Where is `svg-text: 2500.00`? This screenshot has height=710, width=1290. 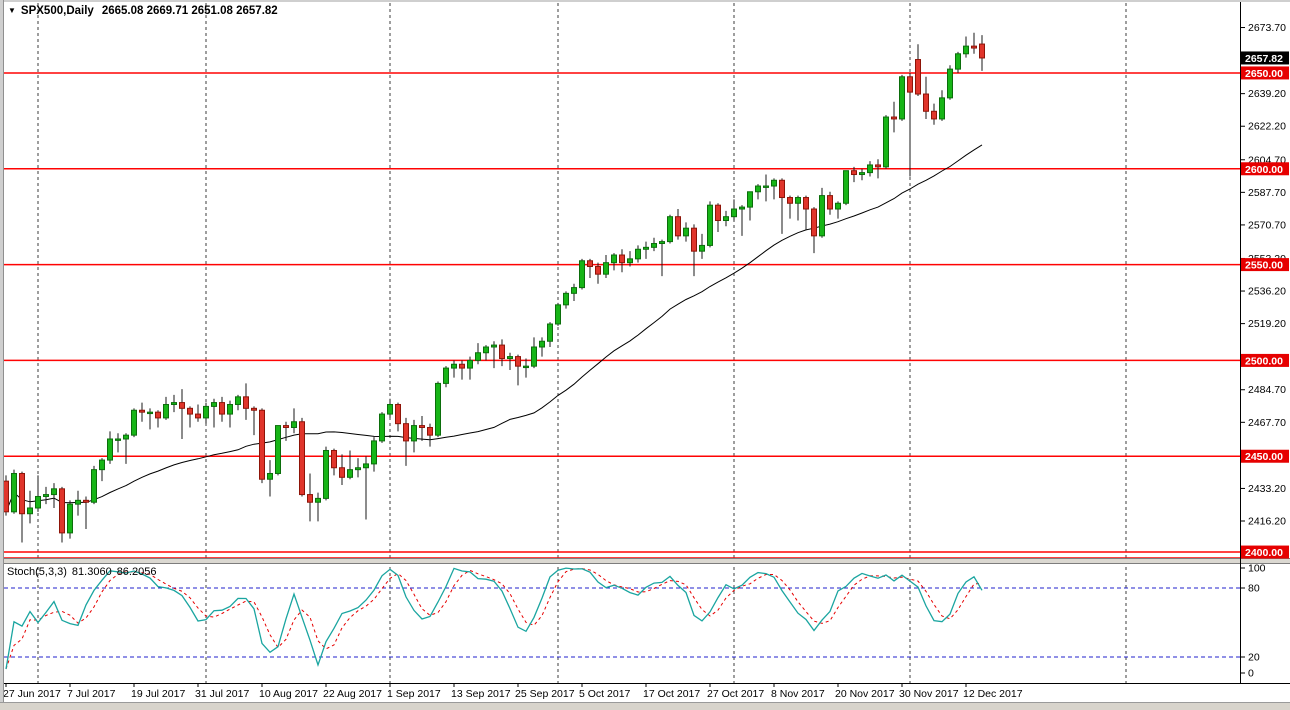
svg-text: 2500.00 is located at coordinates (1264, 361).